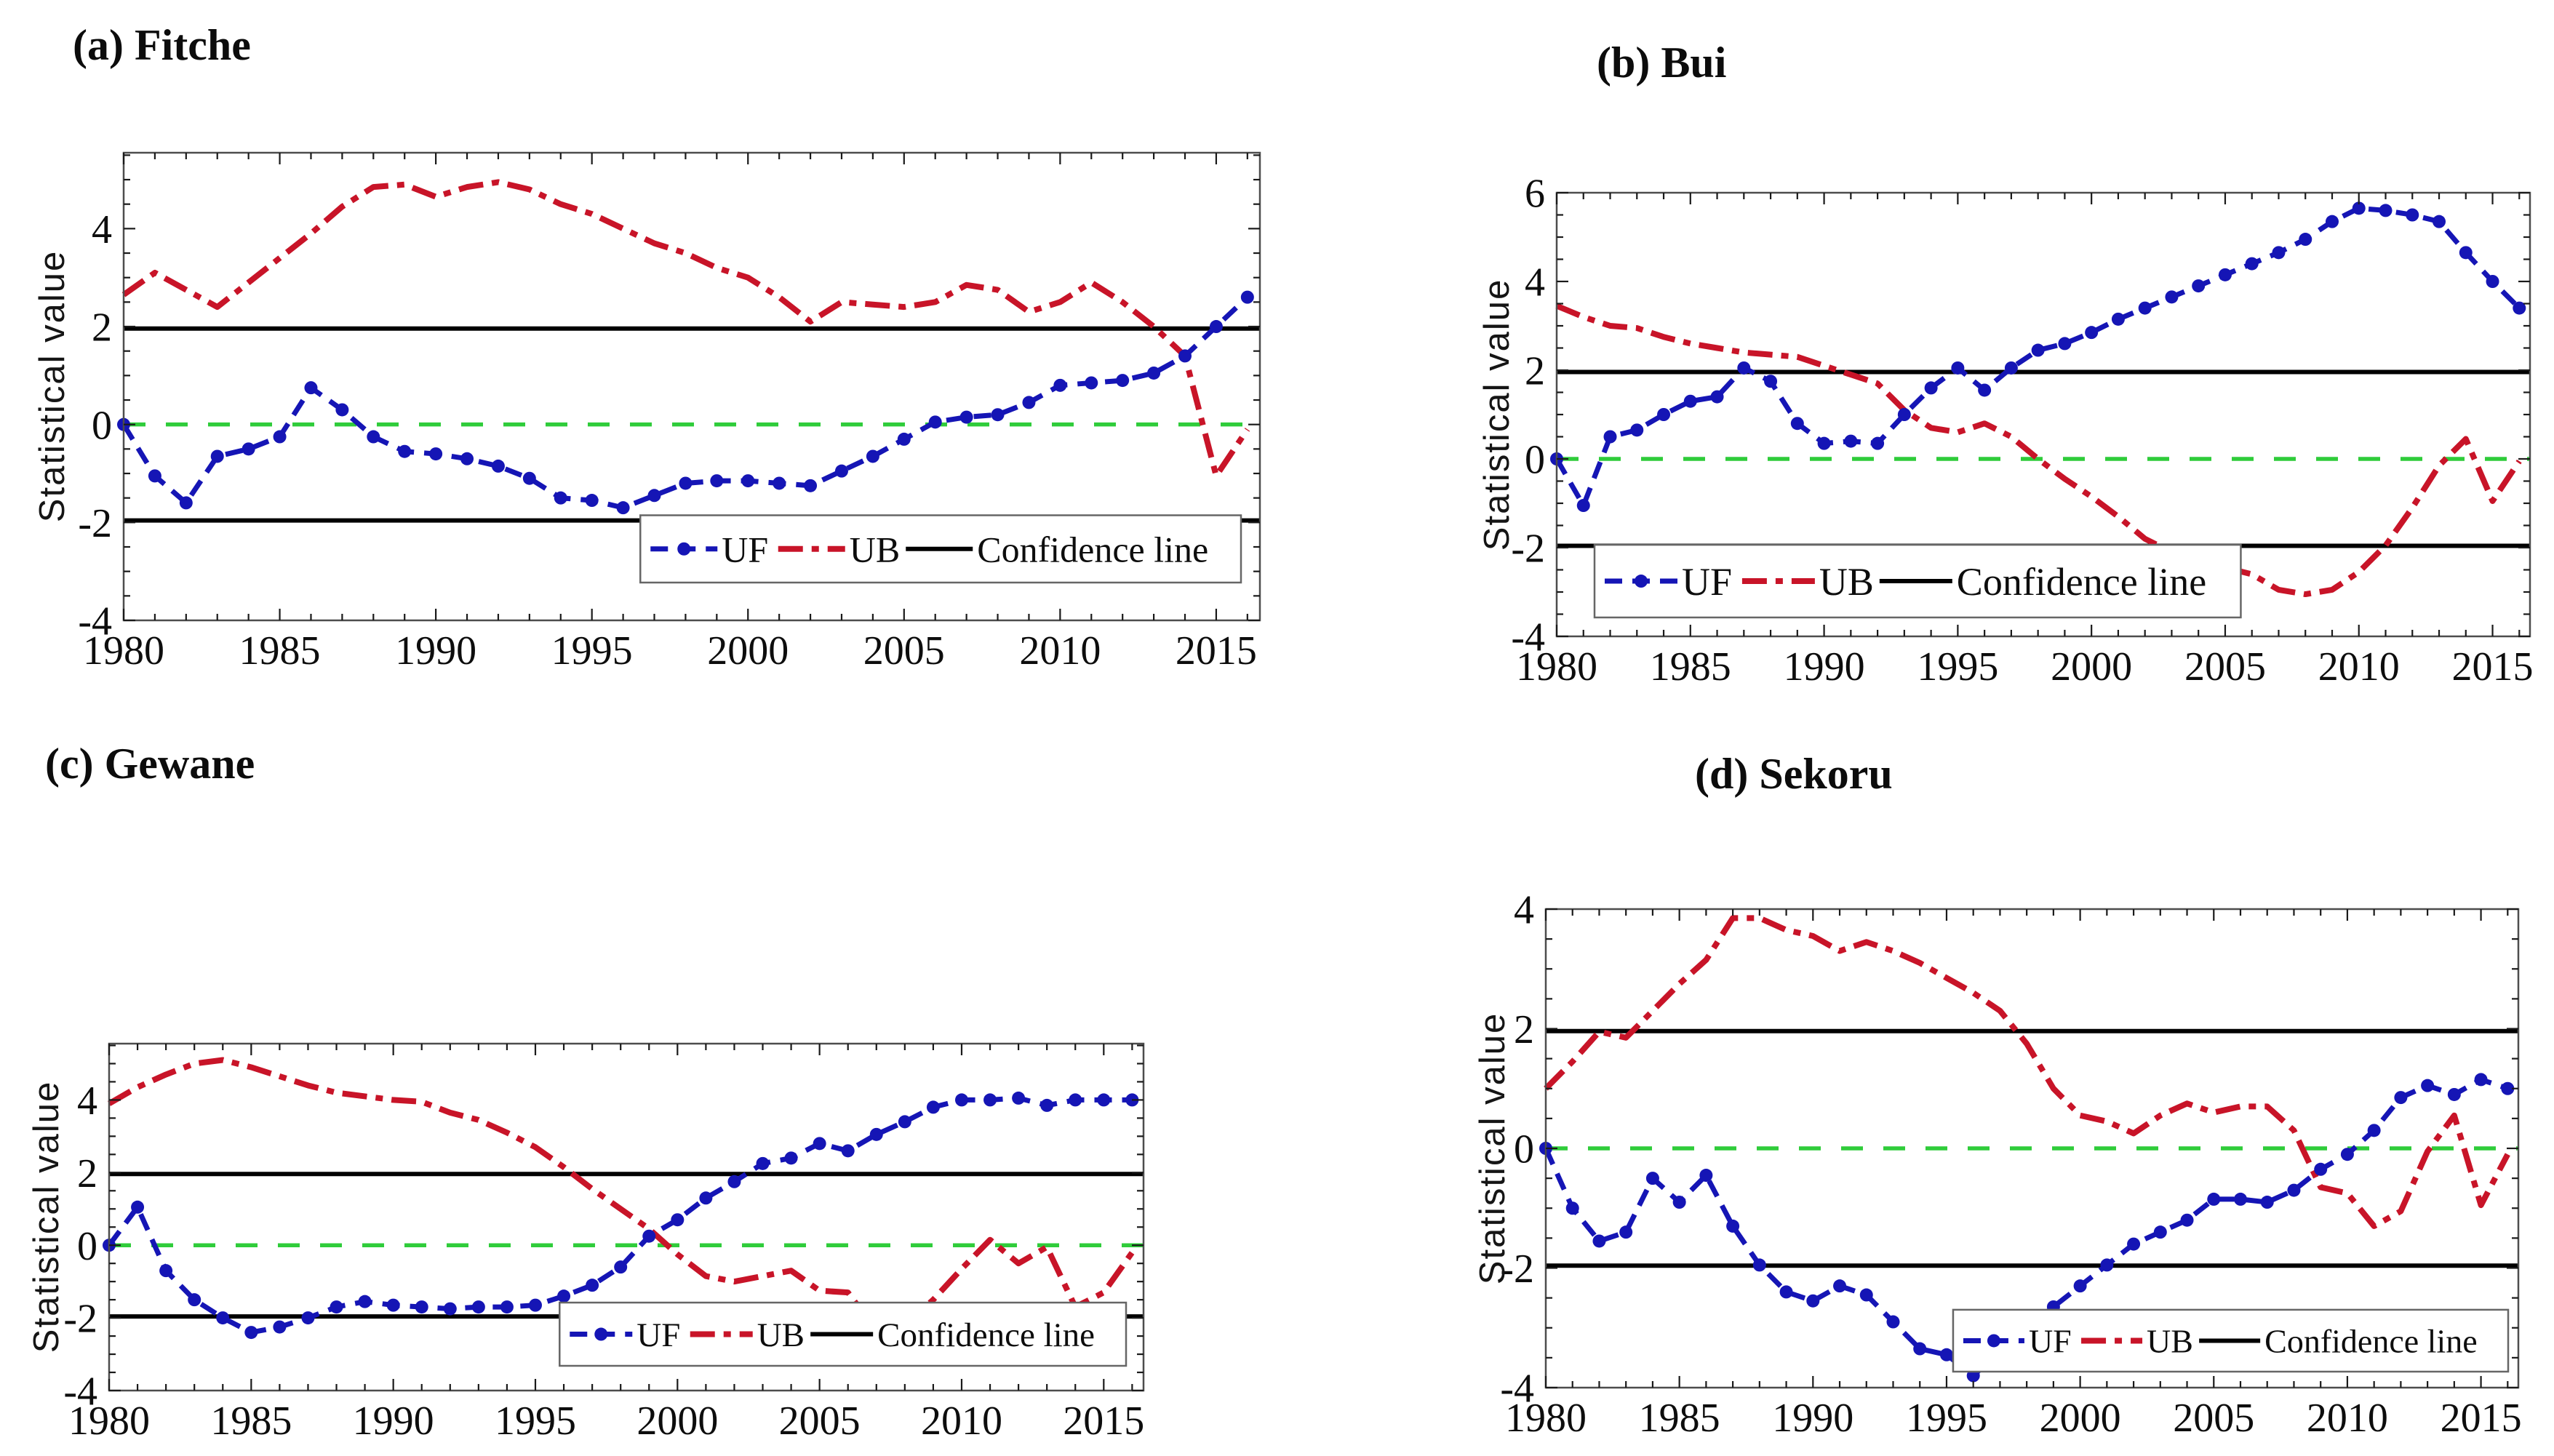 The width and height of the screenshot is (2554, 1456). What do you see at coordinates (2493, 666) in the screenshot?
I see `x-tick-label: 2015` at bounding box center [2493, 666].